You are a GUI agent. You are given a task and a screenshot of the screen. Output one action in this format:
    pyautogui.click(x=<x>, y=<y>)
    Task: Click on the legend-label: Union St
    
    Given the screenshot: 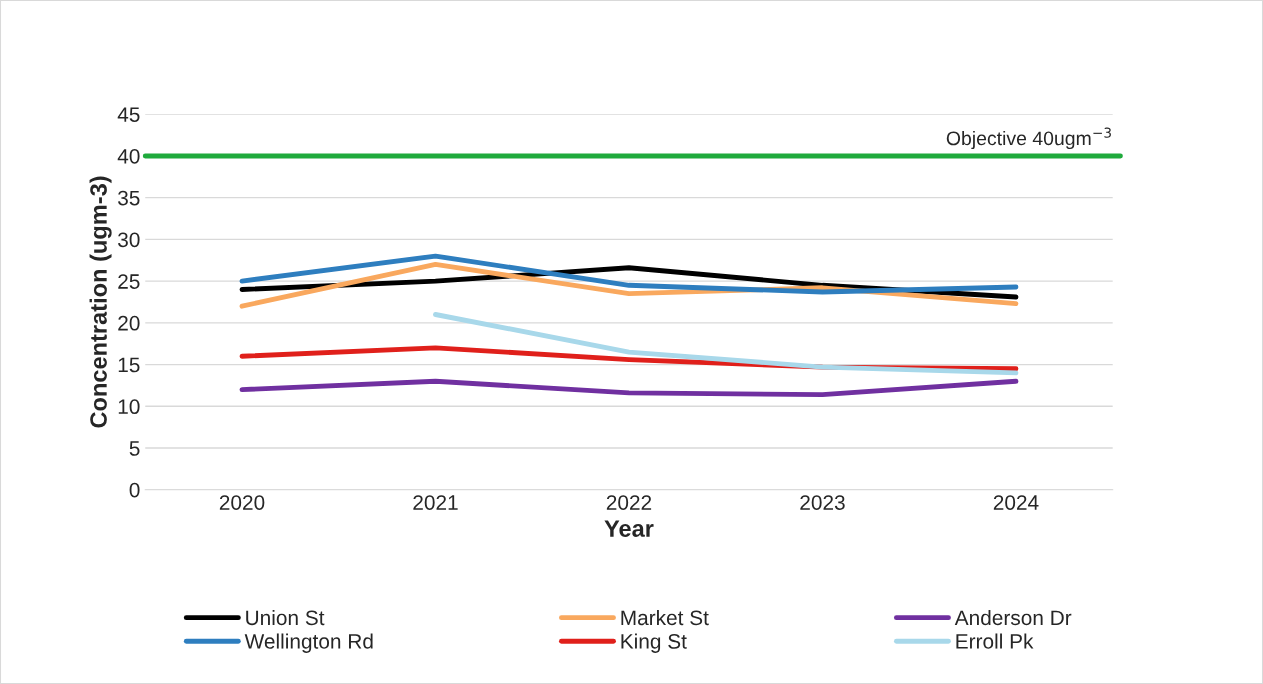 What is the action you would take?
    pyautogui.click(x=285, y=617)
    